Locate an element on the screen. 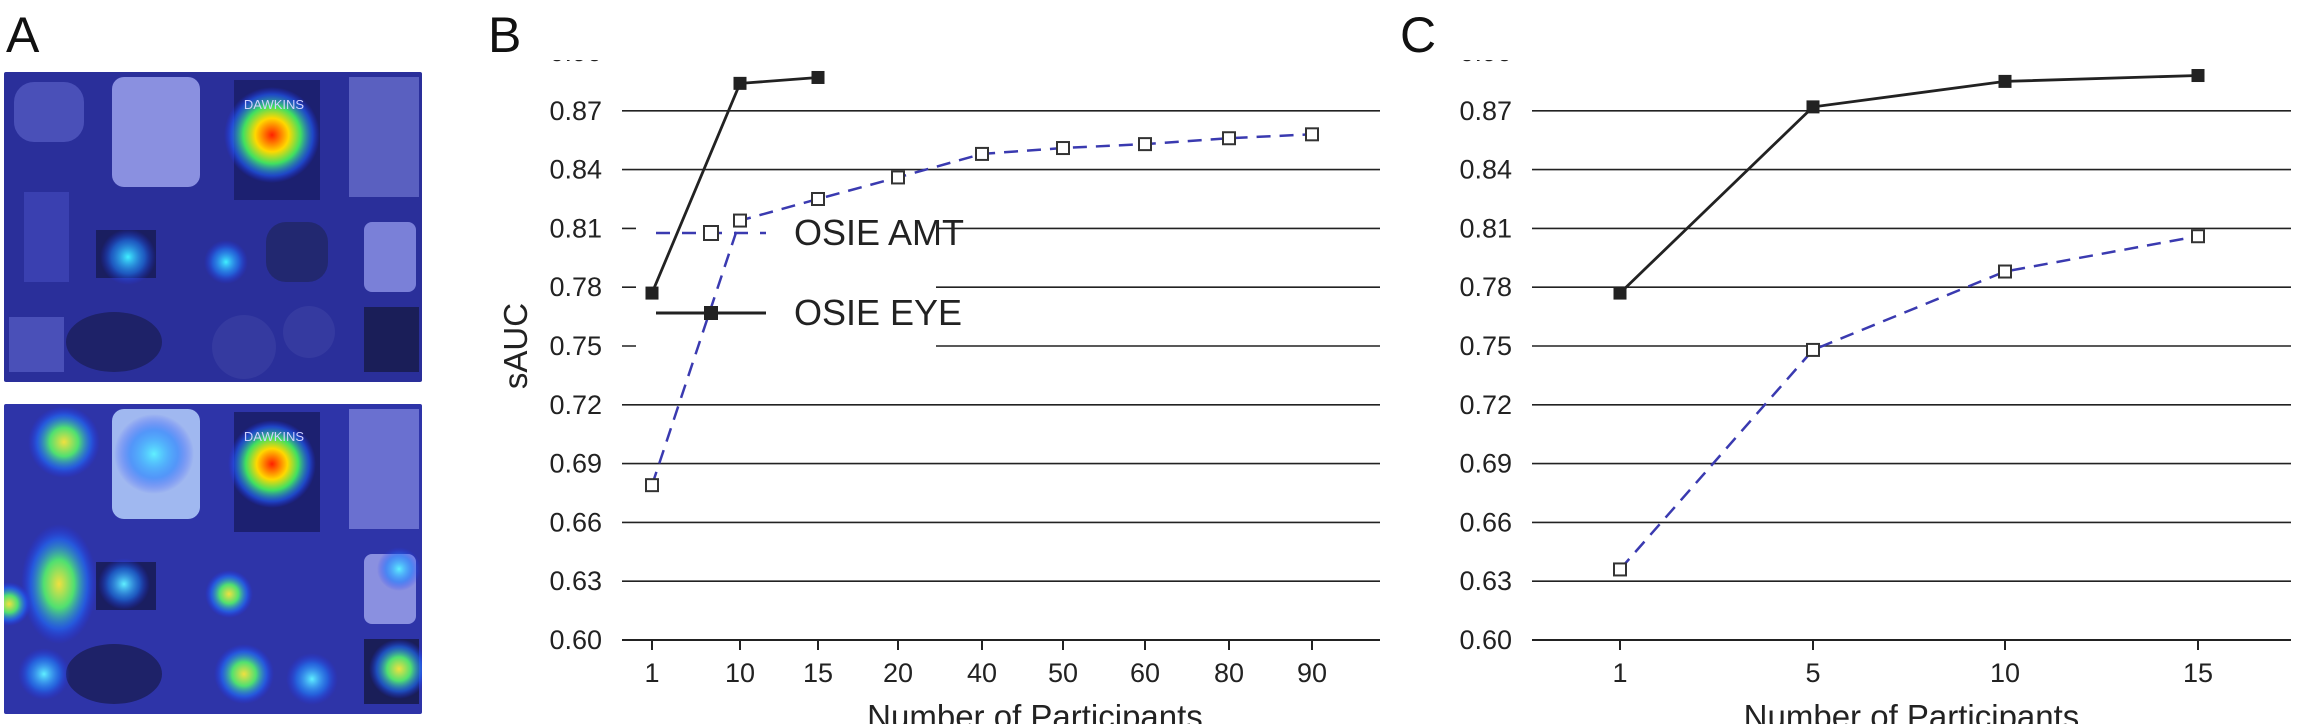 The width and height of the screenshot is (2298, 724). heatmap-photo-top-graphic: DAWKINS is located at coordinates (213, 227).